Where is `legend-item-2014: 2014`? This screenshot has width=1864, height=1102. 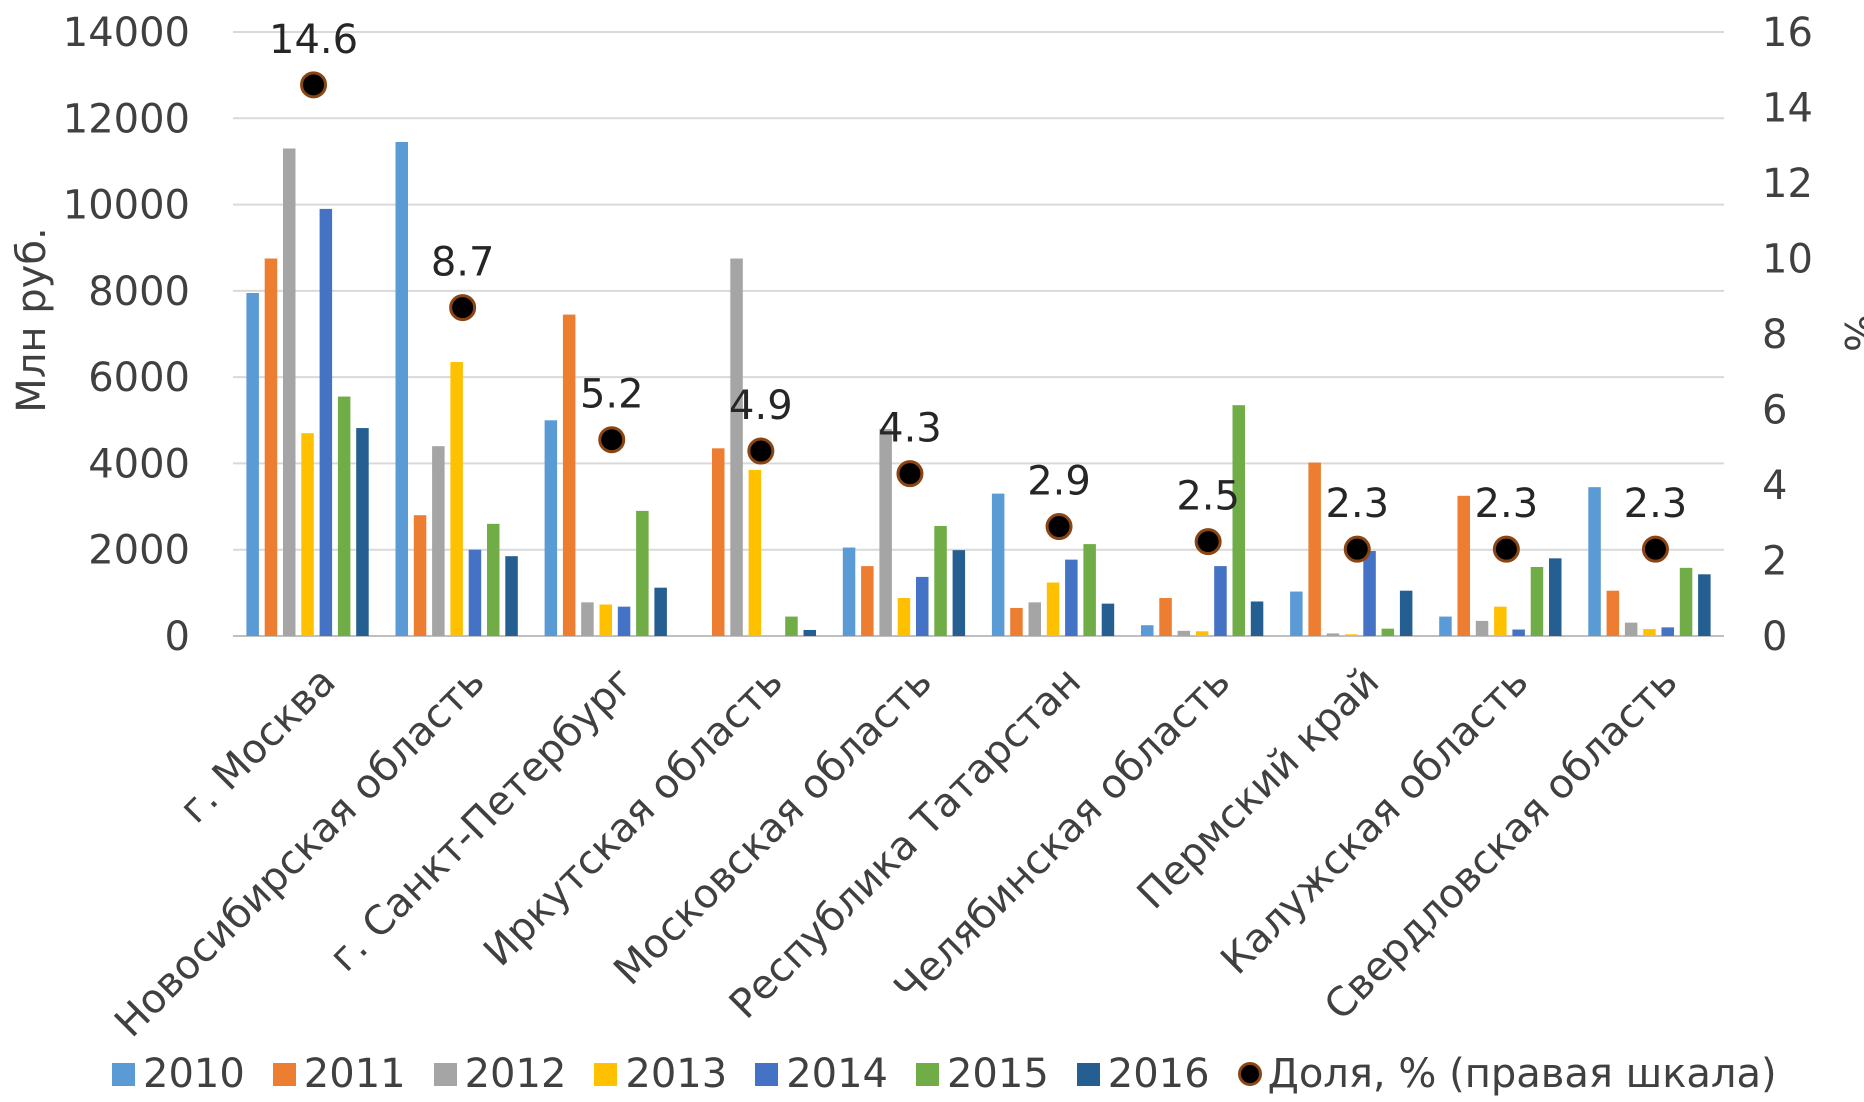
legend-item-2014: 2014 is located at coordinates (821, 1074).